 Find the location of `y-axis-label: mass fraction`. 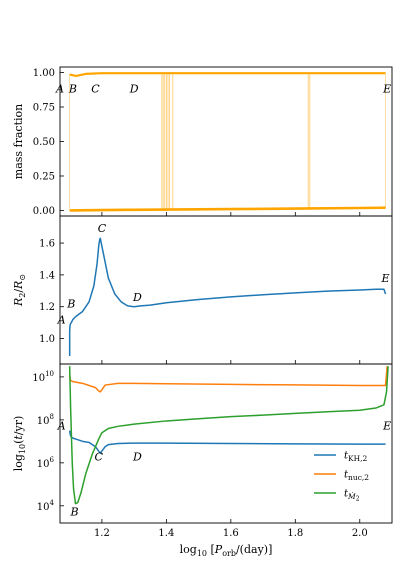

y-axis-label: mass fraction is located at coordinates (18, 141).